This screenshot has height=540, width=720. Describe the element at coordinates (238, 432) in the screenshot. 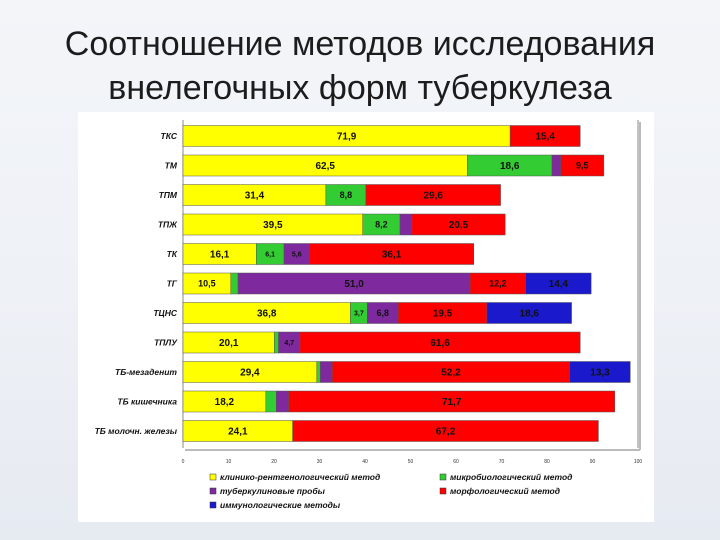

I see `data-label: 24,1` at that location.